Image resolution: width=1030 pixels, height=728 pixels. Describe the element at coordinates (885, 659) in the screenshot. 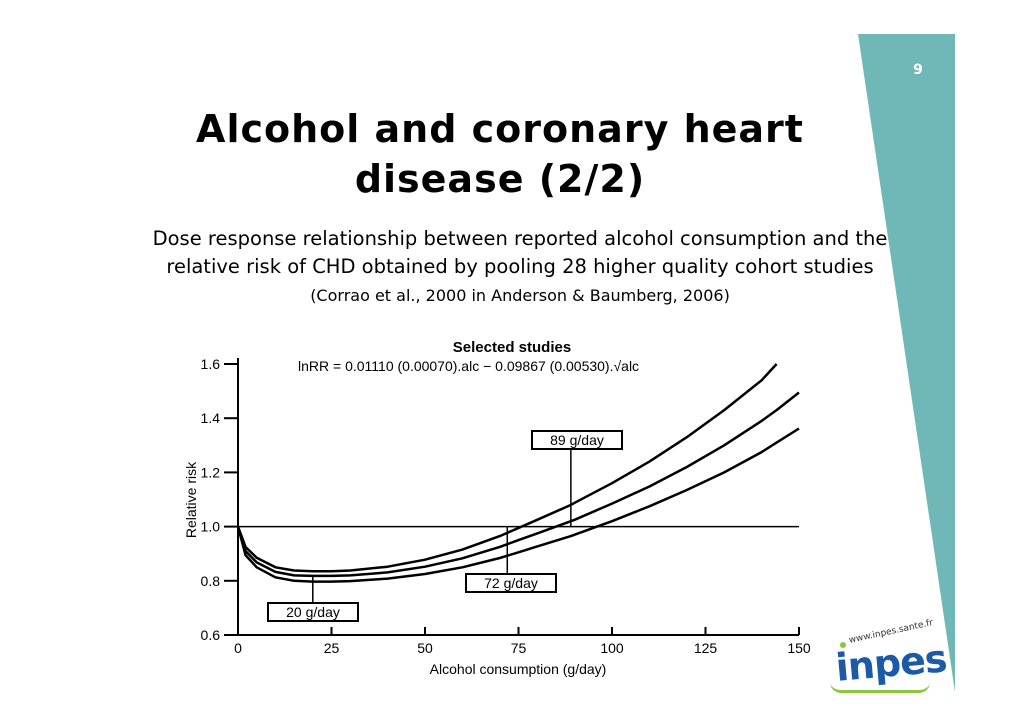

I see `inpes-logo: www.inpes.sante.fr inpes` at that location.